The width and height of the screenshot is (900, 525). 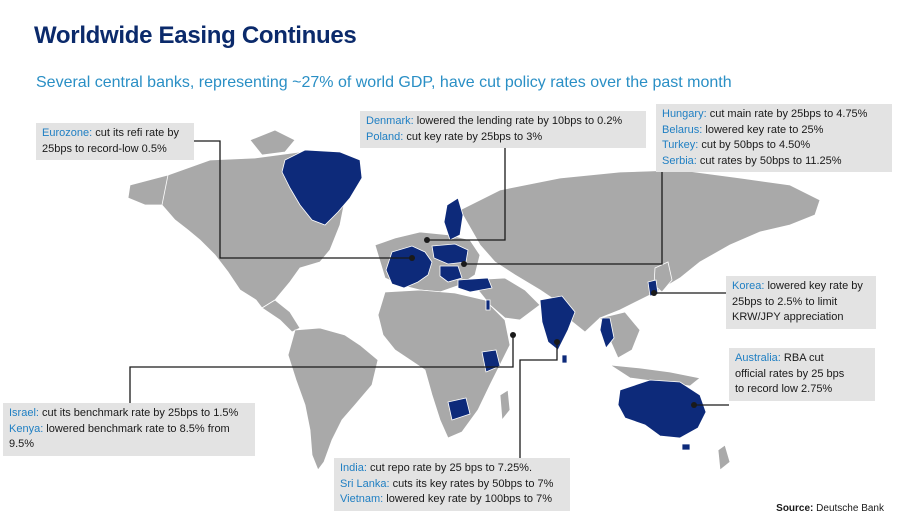 I want to click on source-note: Source: Deutsche Bank, so click(x=830, y=508).